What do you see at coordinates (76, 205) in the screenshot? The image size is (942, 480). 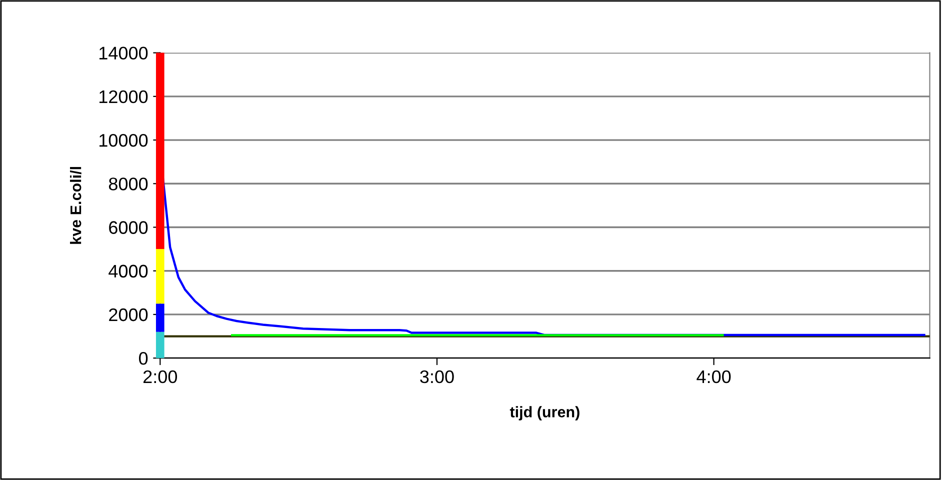 I see `y-axis-title: kve E.coli/l` at bounding box center [76, 205].